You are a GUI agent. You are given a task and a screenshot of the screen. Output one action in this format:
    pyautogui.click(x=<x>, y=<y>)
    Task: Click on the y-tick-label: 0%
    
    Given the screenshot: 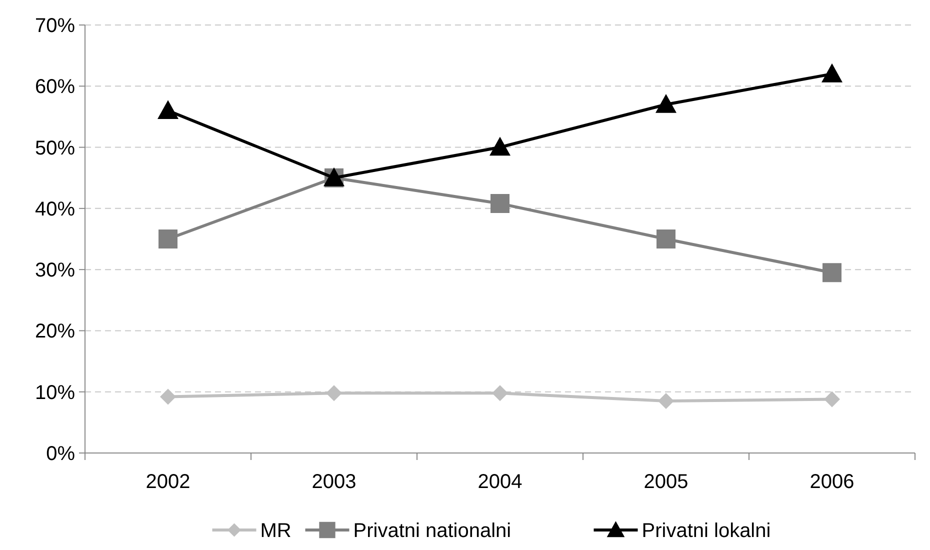 What is the action you would take?
    pyautogui.click(x=61, y=454)
    